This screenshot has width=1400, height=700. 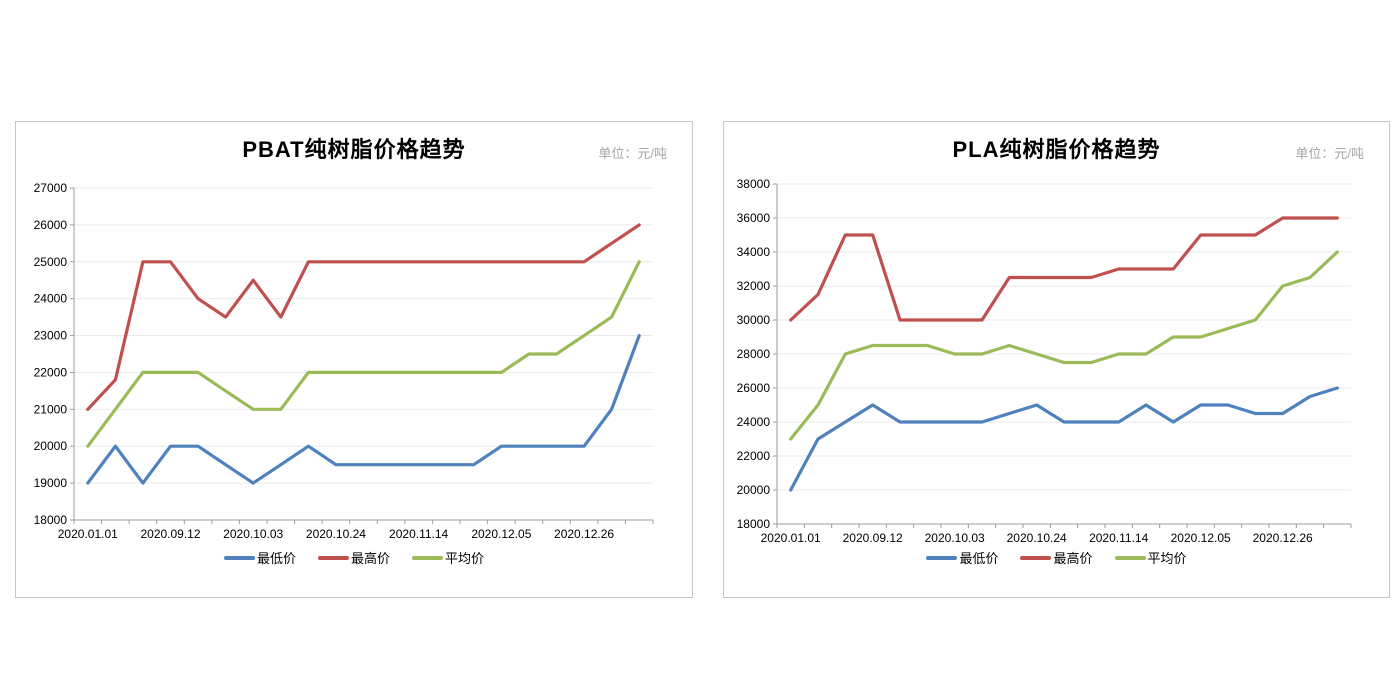 I want to click on y-tick-label: 19000, so click(x=51, y=483).